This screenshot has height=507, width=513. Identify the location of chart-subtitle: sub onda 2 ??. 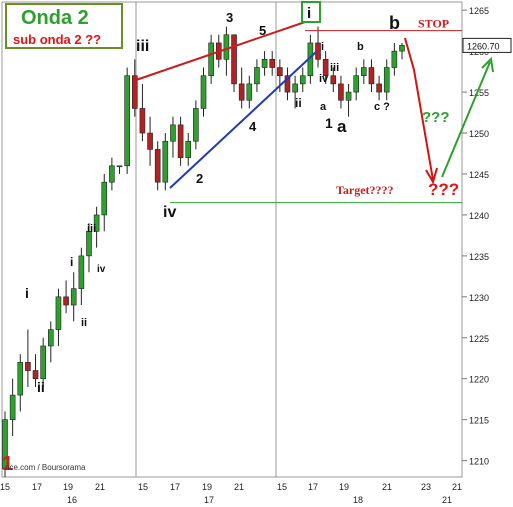
(57, 39).